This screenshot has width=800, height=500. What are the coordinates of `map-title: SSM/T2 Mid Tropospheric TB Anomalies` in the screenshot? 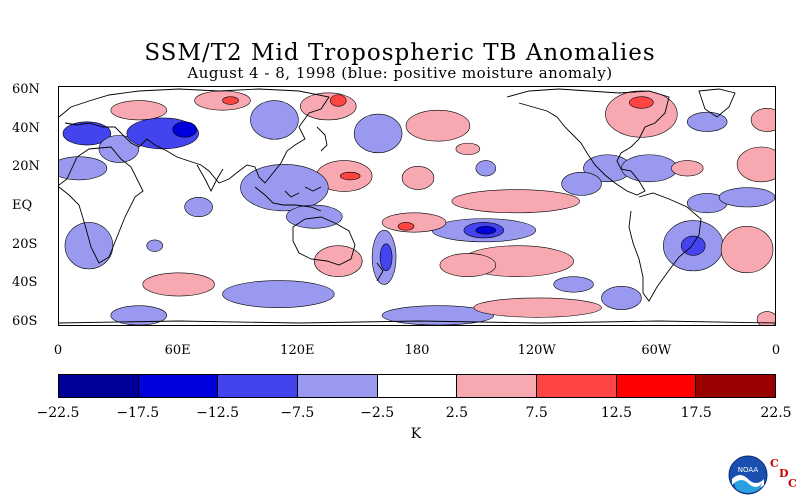 It's located at (400, 53).